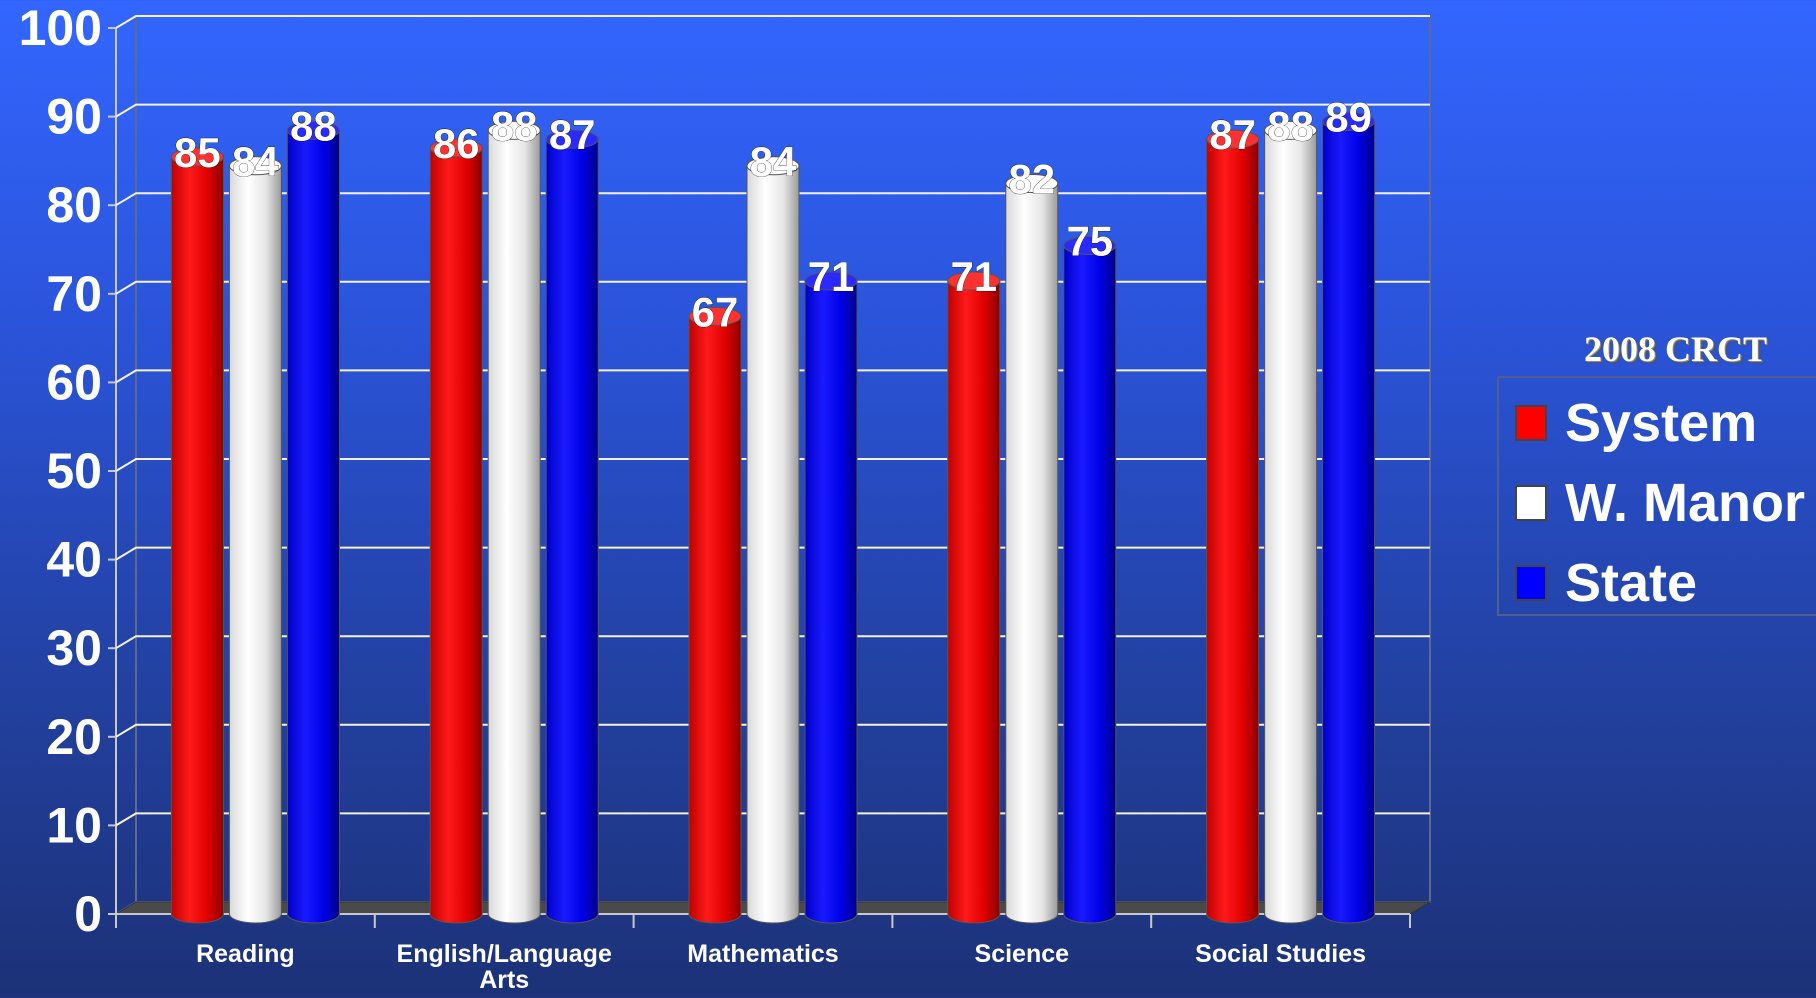 The width and height of the screenshot is (1816, 998). I want to click on bar-w-manor-social-studies, so click(1291, 522).